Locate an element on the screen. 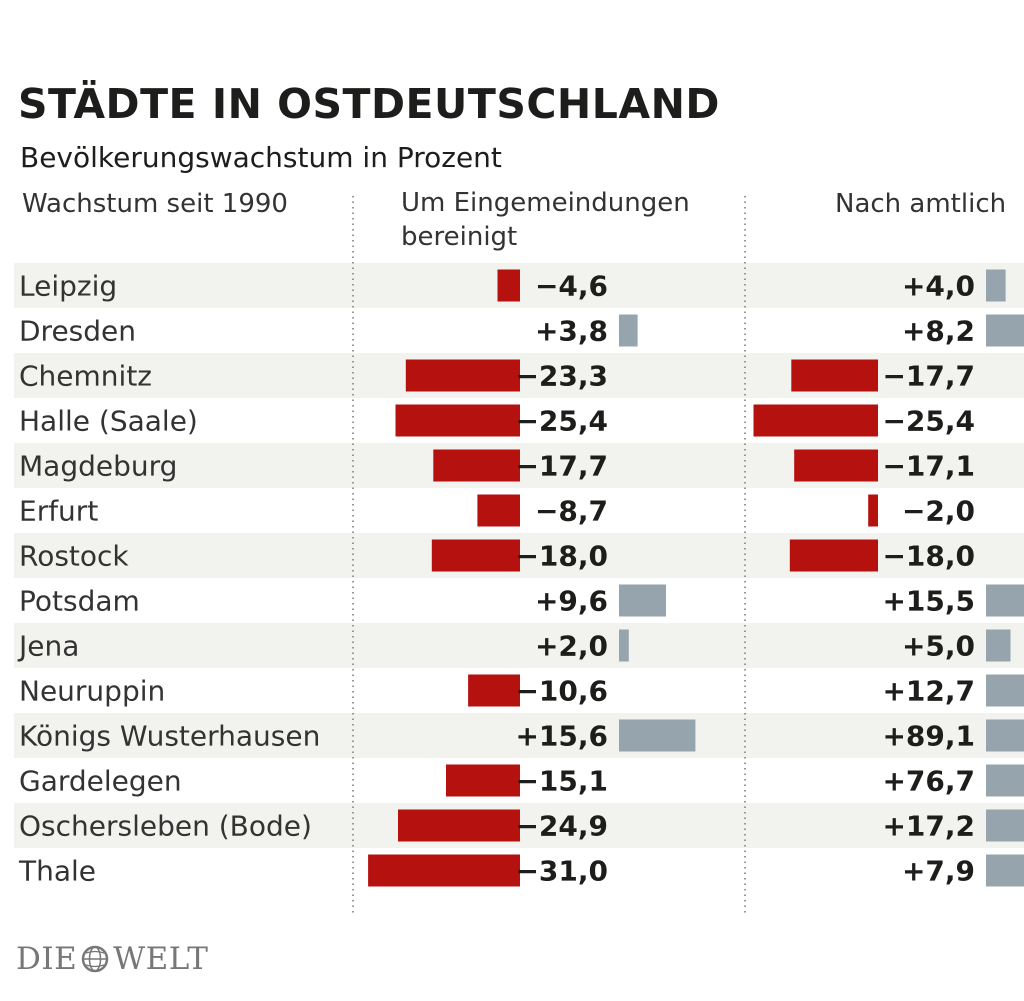 The image size is (1024, 1001). city-label: Rostock is located at coordinates (74, 556).